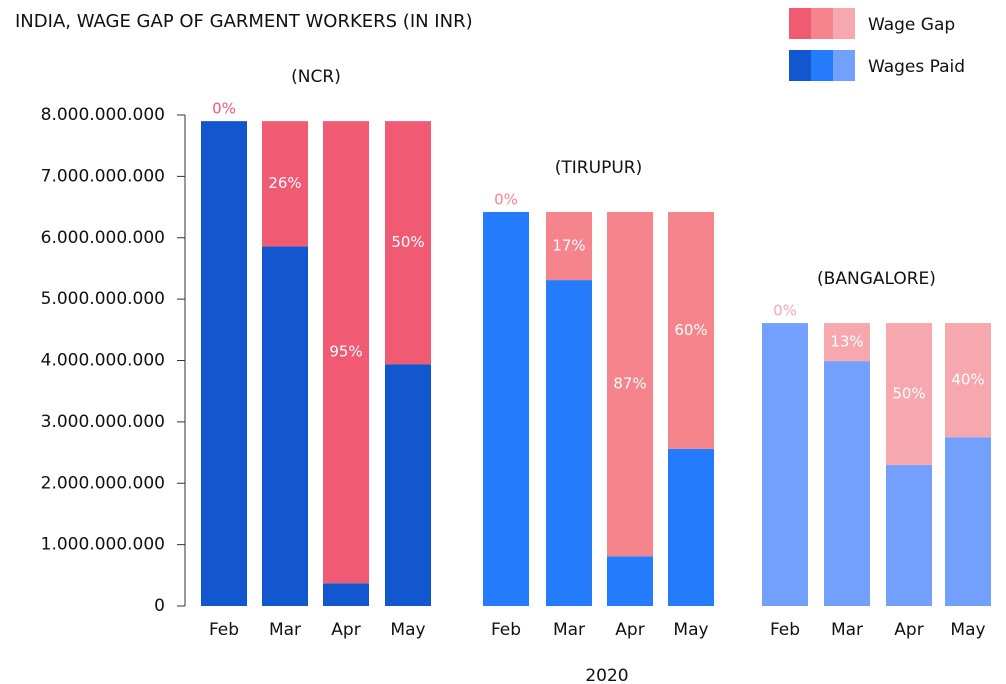 This screenshot has width=1006, height=684. I want to click on legend-label: Wages Paid, so click(916, 67).